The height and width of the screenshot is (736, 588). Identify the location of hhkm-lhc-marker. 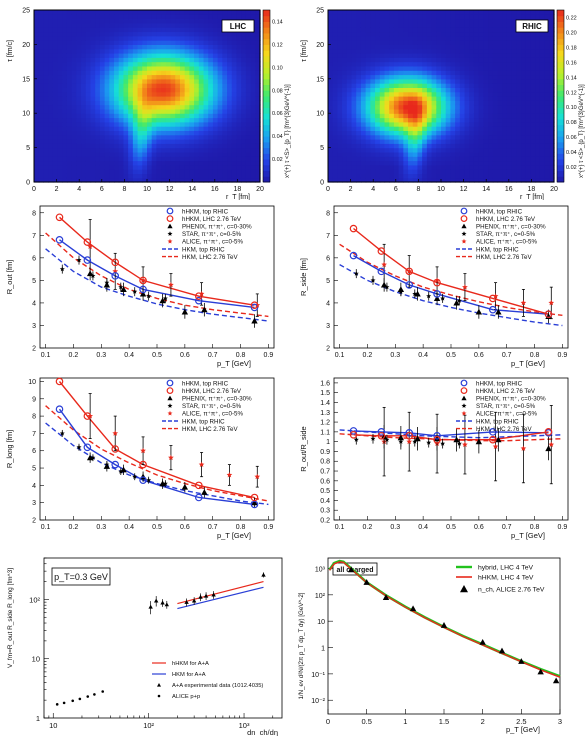
(143, 464).